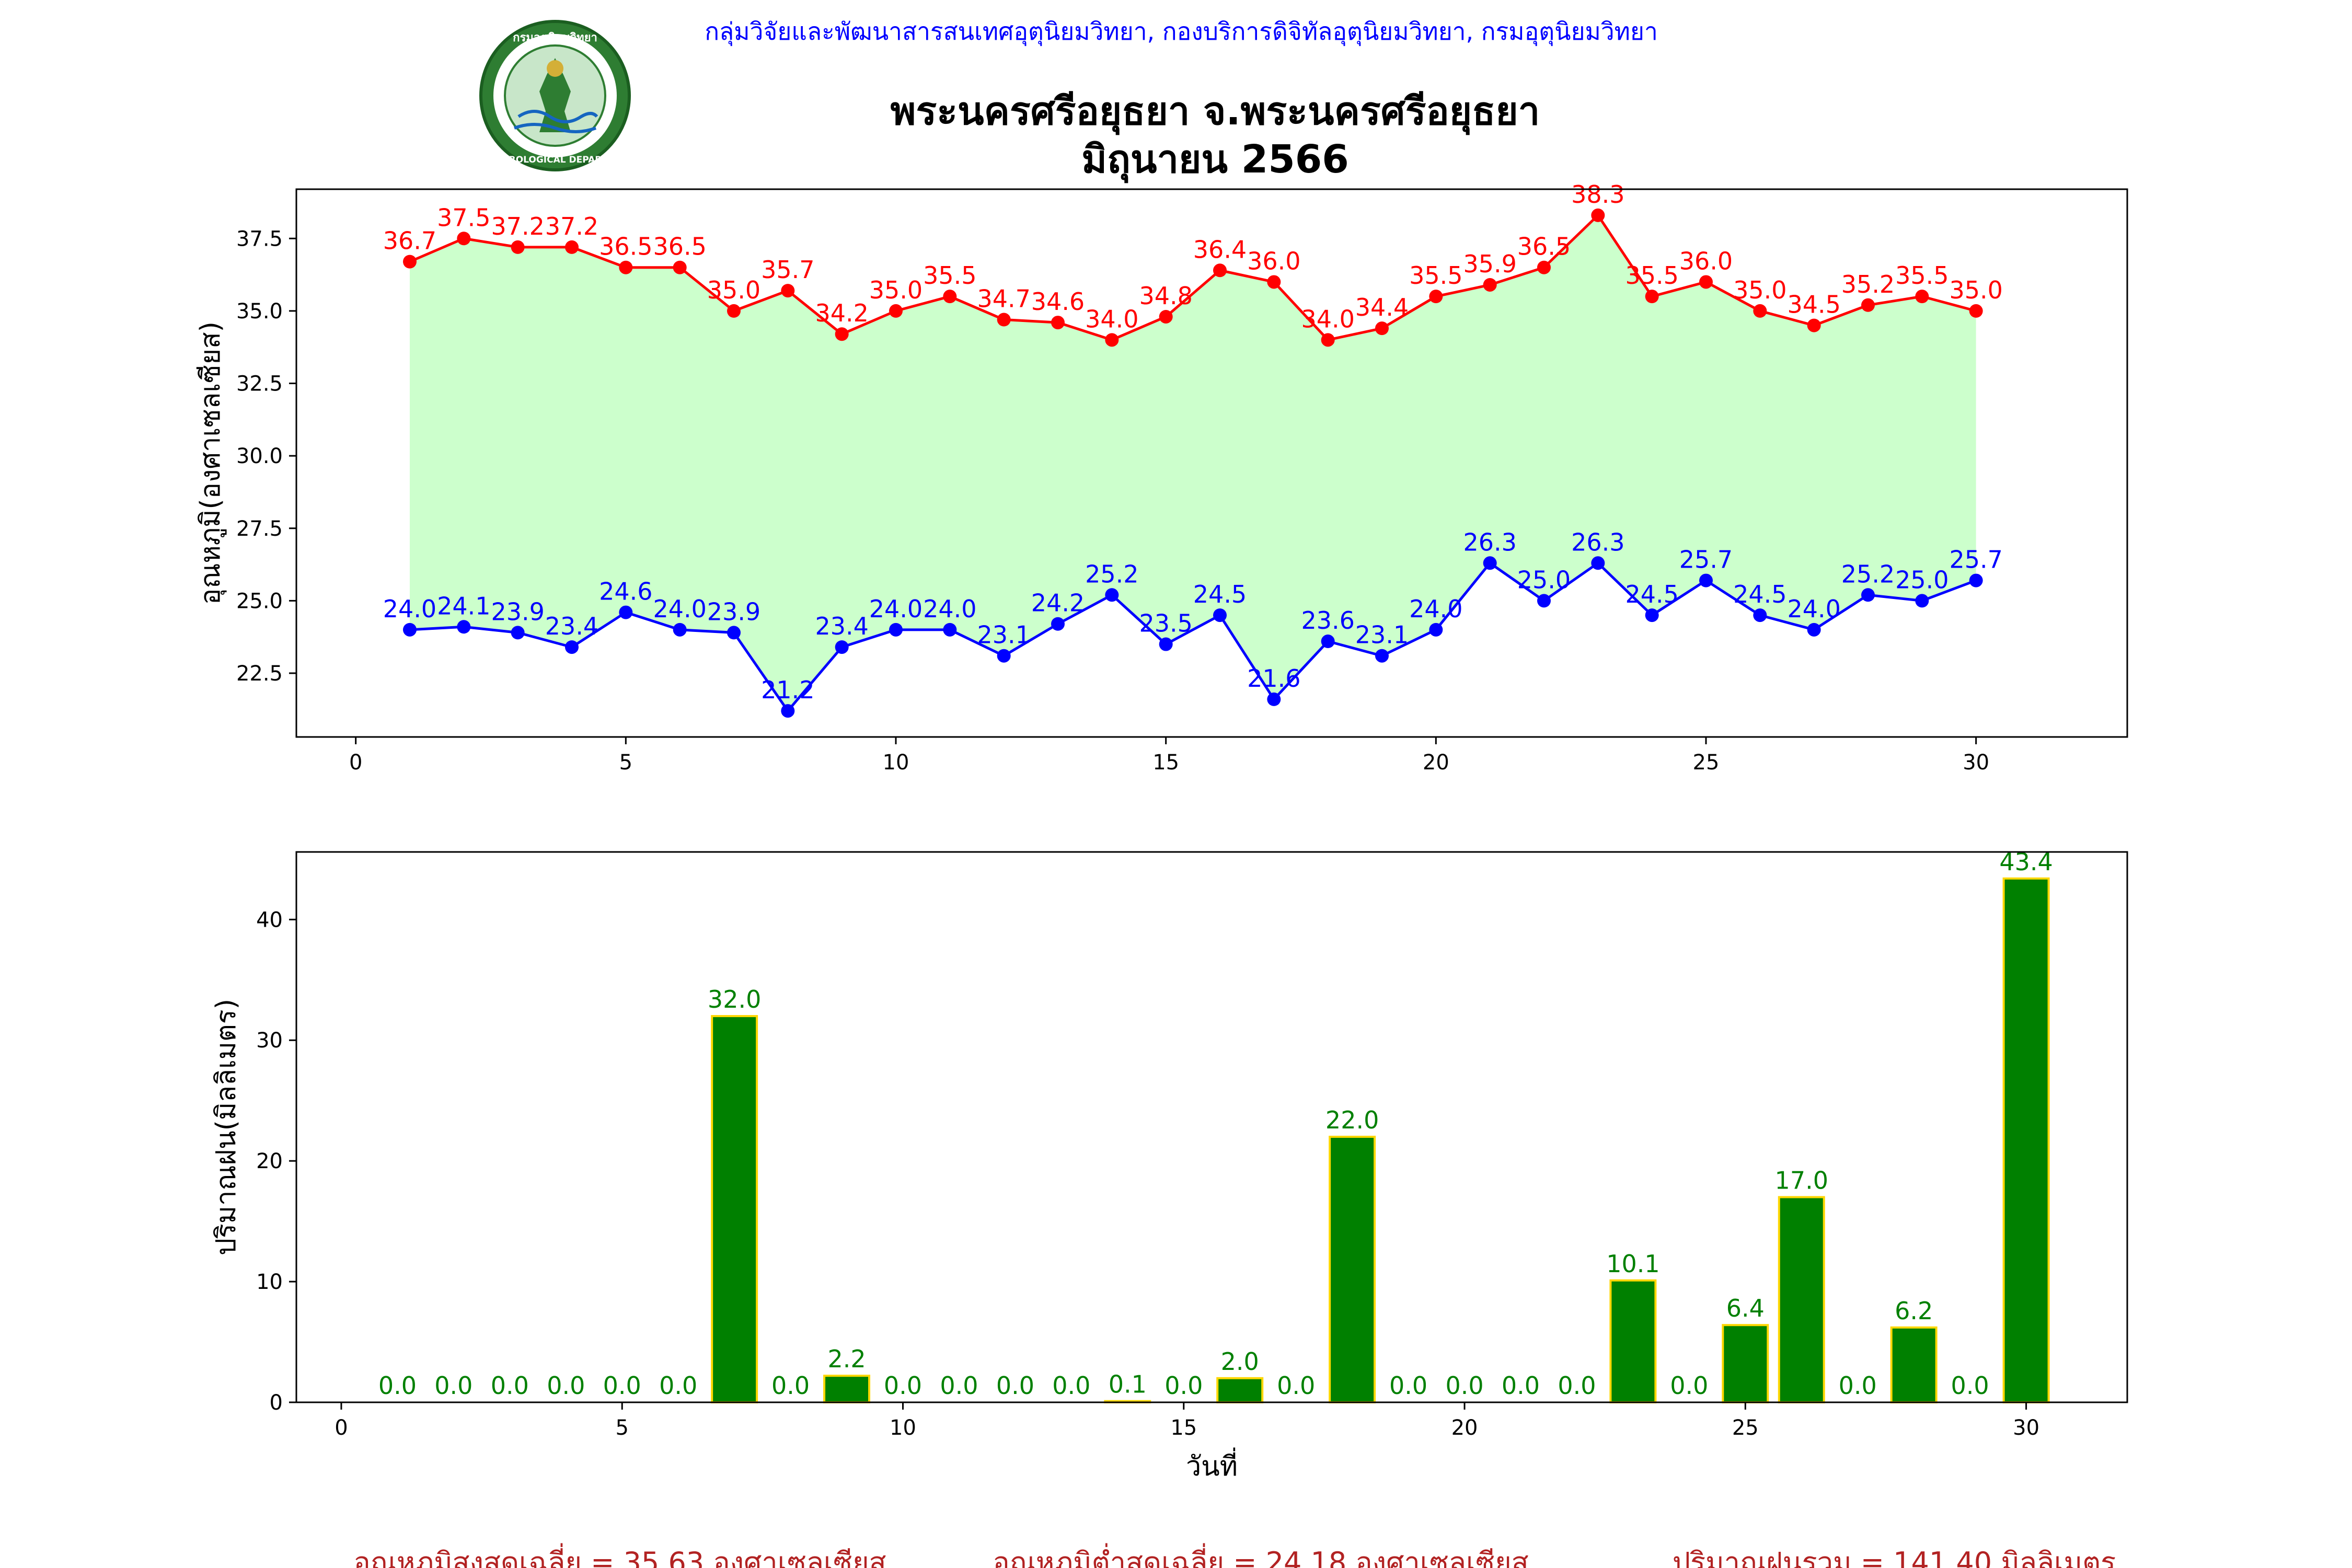 The image size is (2352, 1568). I want to click on min-temperature-label: 25.2, so click(1868, 574).